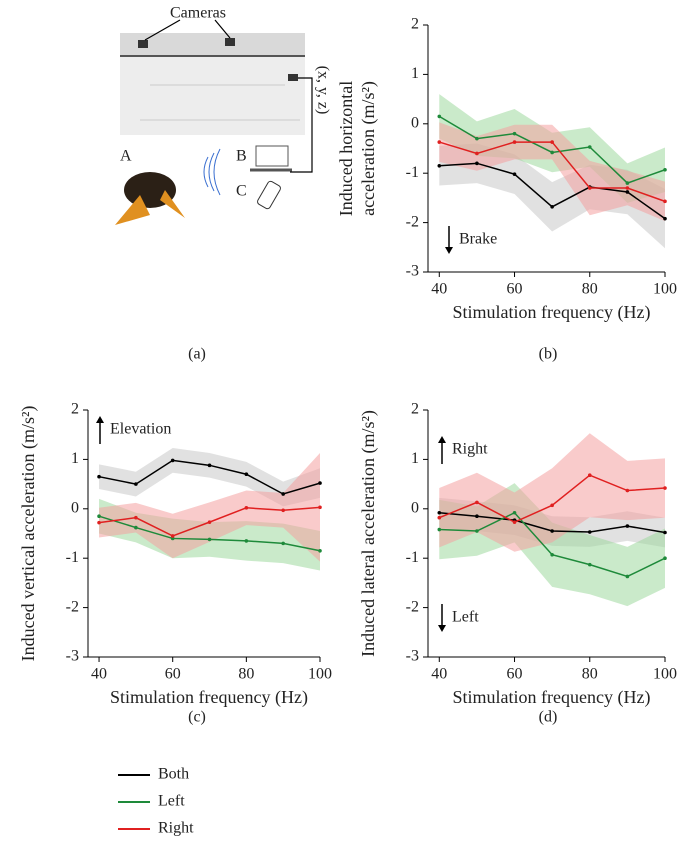  What do you see at coordinates (548, 354) in the screenshot?
I see `caption: (b)` at bounding box center [548, 354].